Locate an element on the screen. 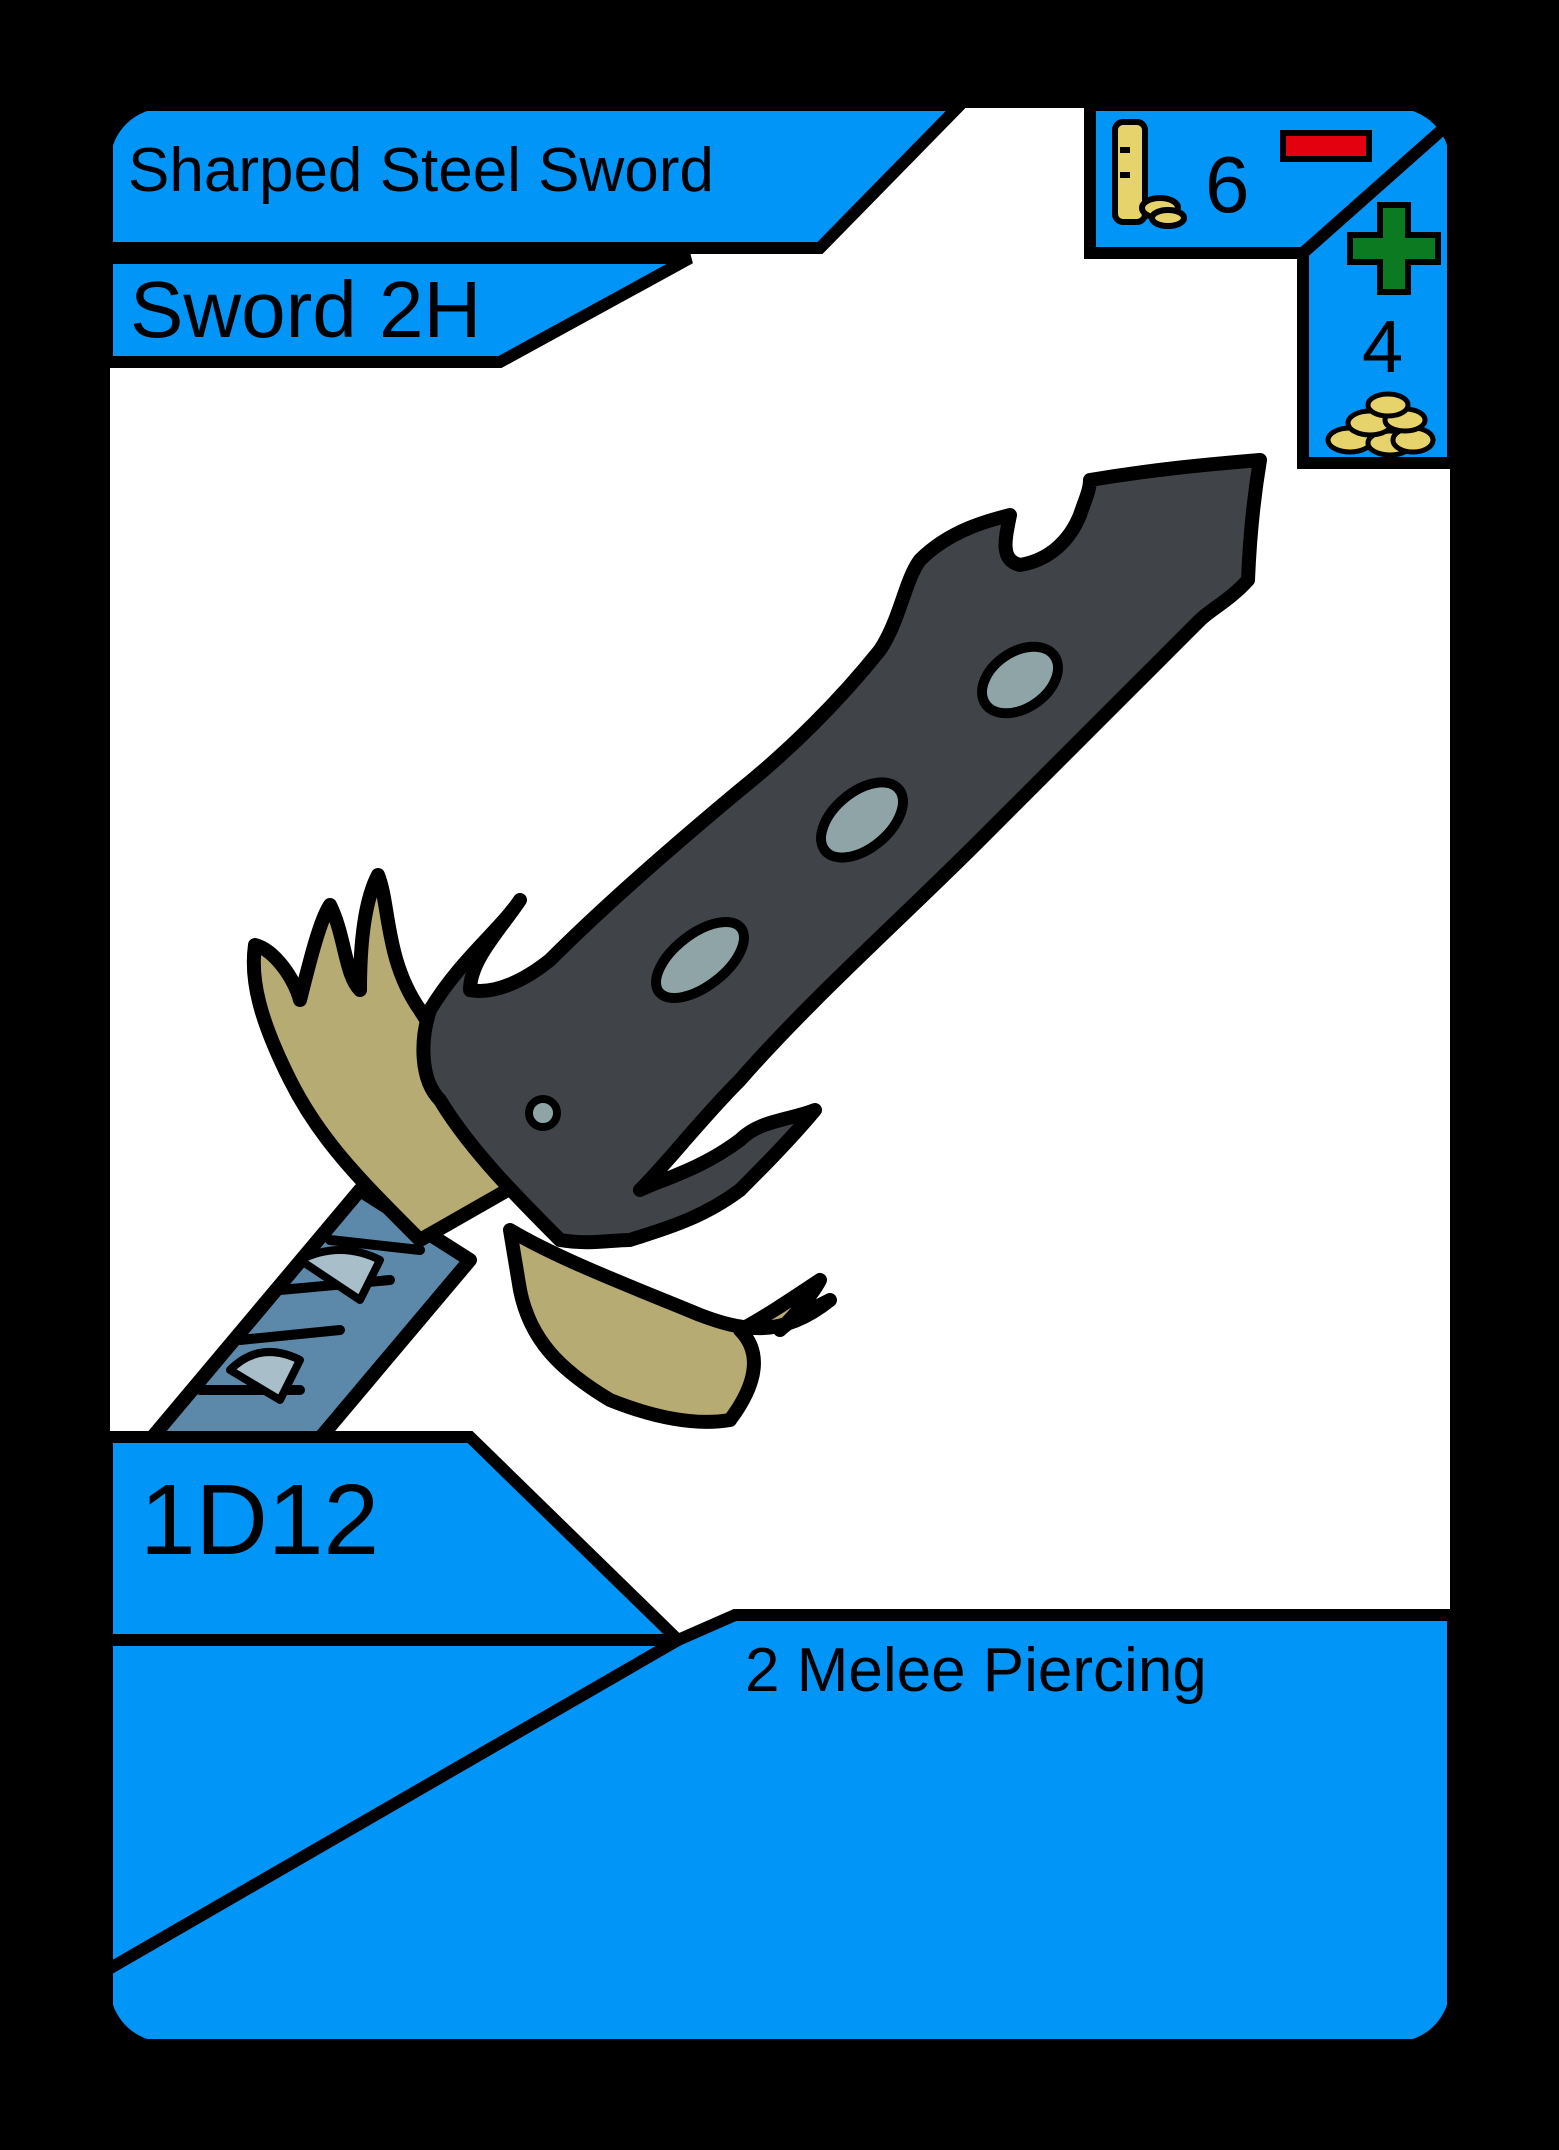  gold-bar-icon is located at coordinates (1149, 174).